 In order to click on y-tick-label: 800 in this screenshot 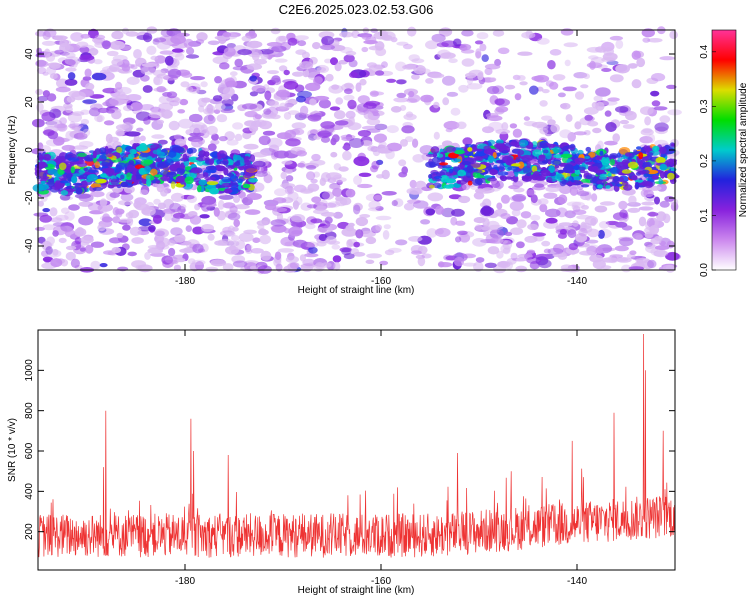, I will do `click(29, 410)`.